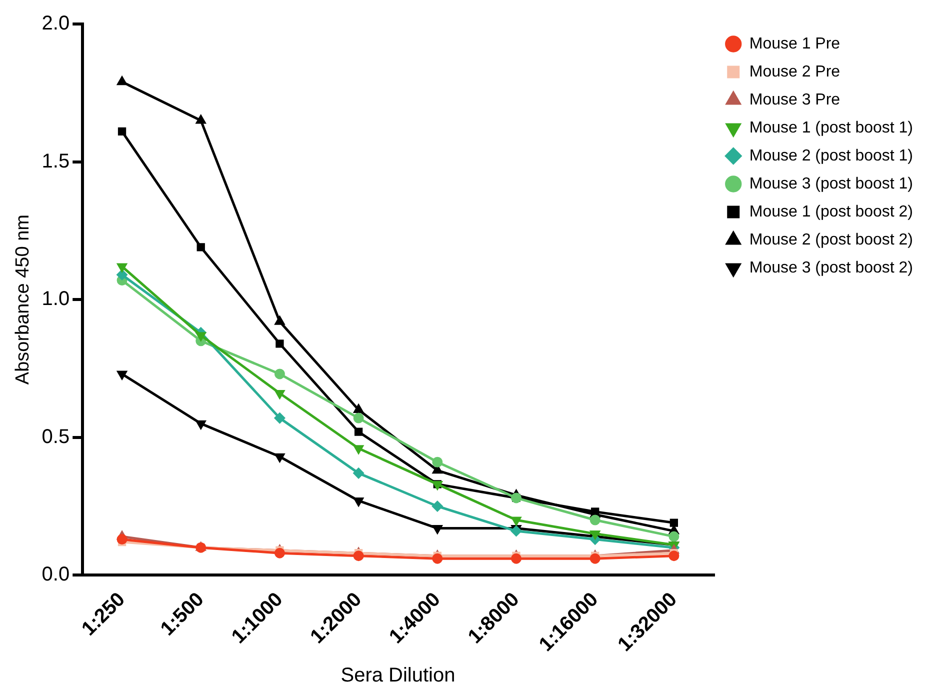 Image resolution: width=951 pixels, height=700 pixels. What do you see at coordinates (56, 161) in the screenshot?
I see `y-tick-label: 1.5` at bounding box center [56, 161].